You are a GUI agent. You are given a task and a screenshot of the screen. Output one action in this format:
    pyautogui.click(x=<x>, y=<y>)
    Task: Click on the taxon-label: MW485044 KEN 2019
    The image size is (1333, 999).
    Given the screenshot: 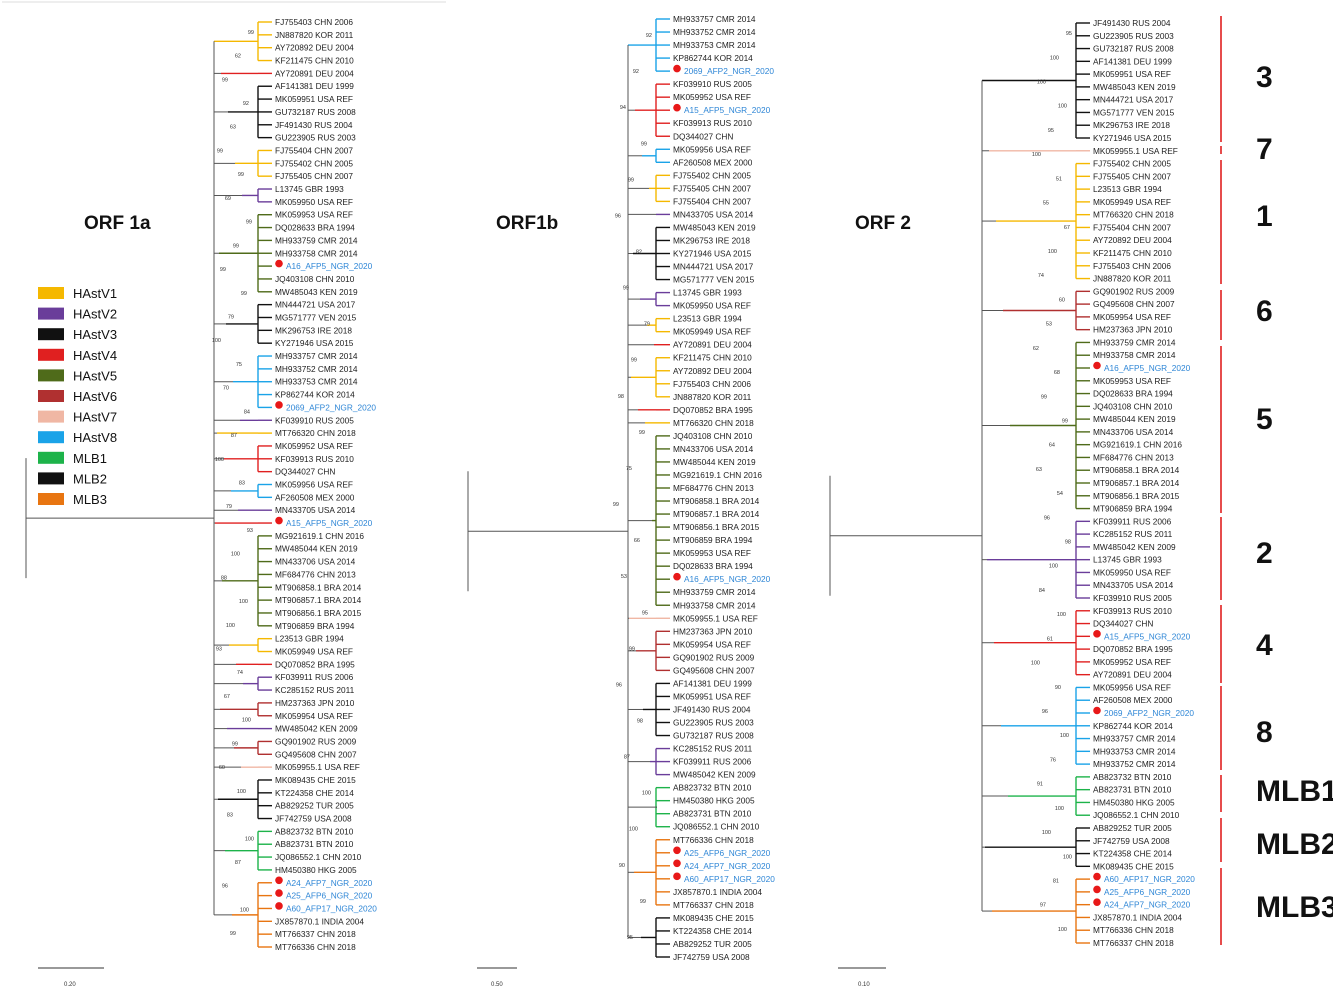 What is the action you would take?
    pyautogui.click(x=316, y=549)
    